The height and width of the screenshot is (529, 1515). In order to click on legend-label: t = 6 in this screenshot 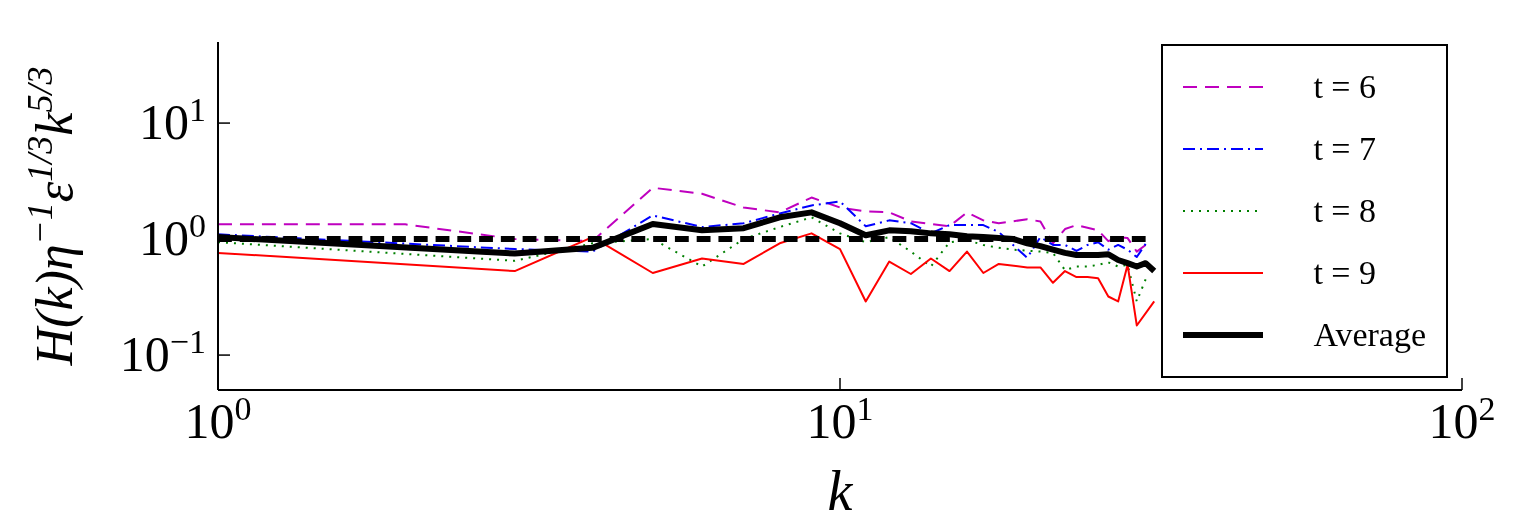, I will do `click(1344, 87)`.